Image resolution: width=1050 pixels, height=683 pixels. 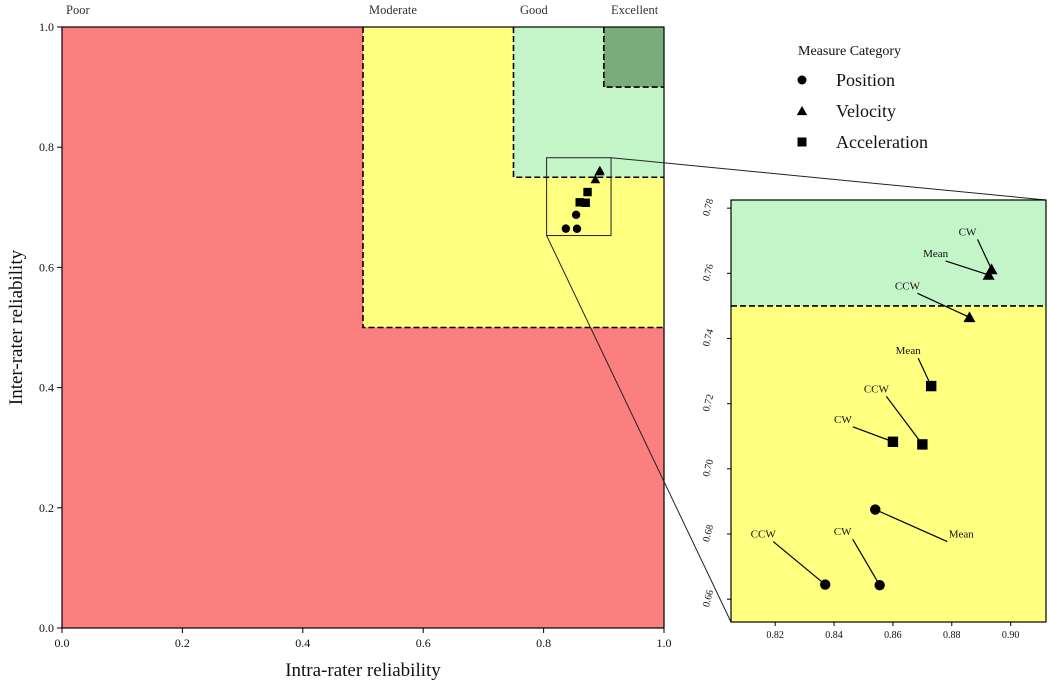 I want to click on zone-boundary-good, so click(x=588, y=103).